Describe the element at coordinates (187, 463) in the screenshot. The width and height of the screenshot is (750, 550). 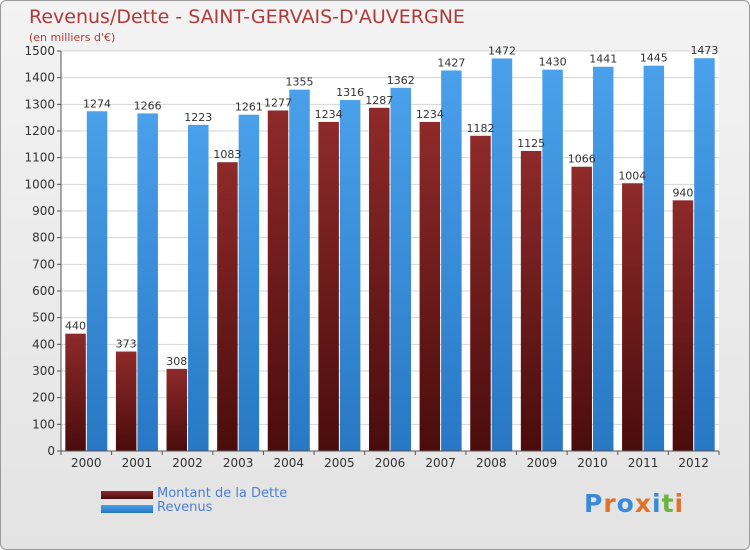
I see `x-tick-label: 2002` at that location.